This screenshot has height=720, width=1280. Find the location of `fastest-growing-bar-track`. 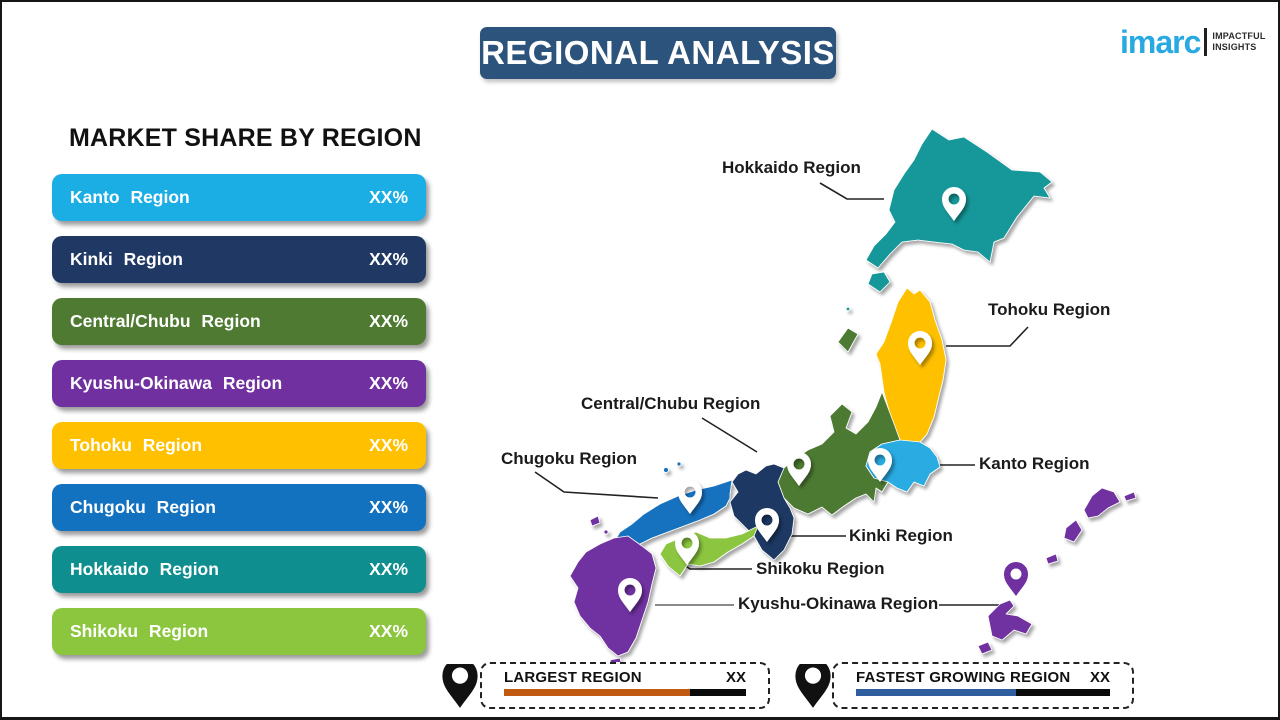

fastest-growing-bar-track is located at coordinates (983, 692).